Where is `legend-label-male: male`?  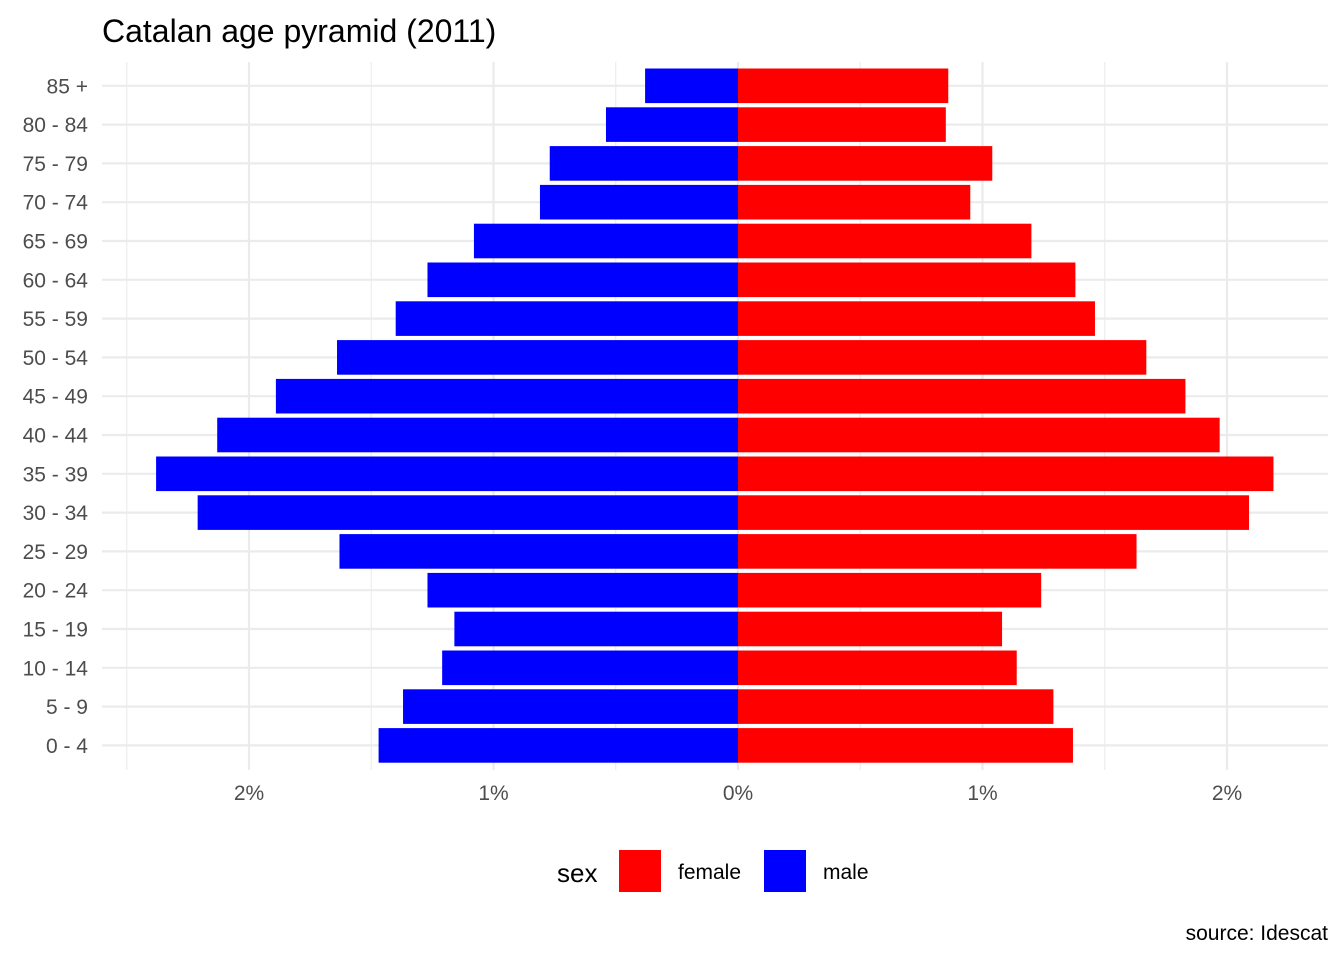
legend-label-male: male is located at coordinates (846, 872).